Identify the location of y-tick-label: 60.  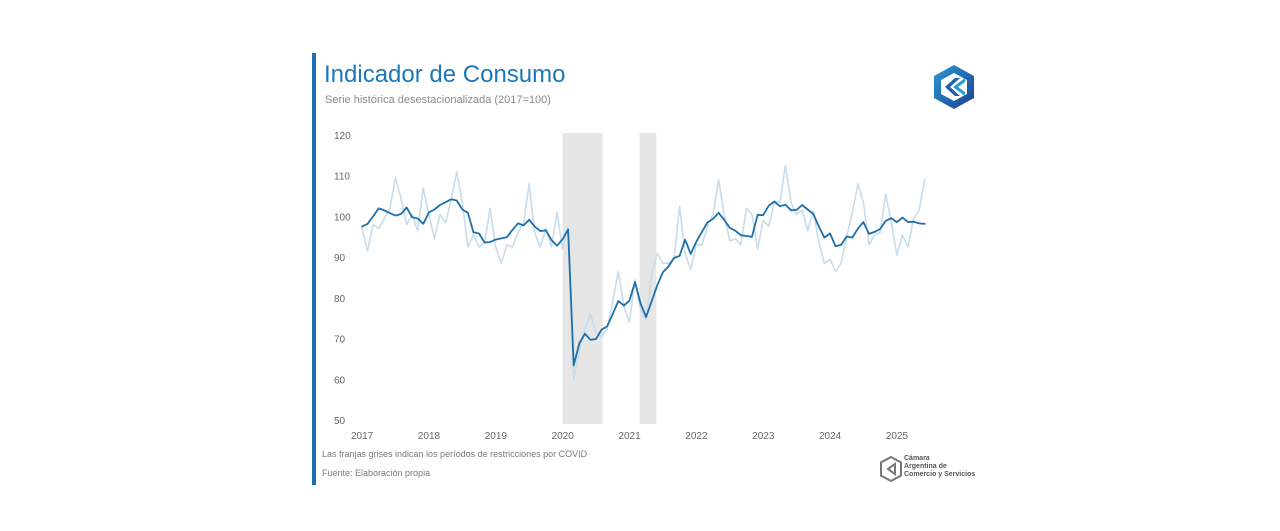
(340, 380).